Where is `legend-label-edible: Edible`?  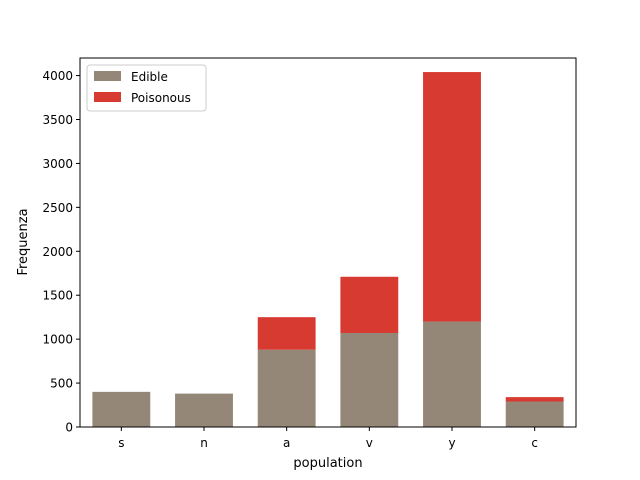
legend-label-edible: Edible is located at coordinates (149, 77).